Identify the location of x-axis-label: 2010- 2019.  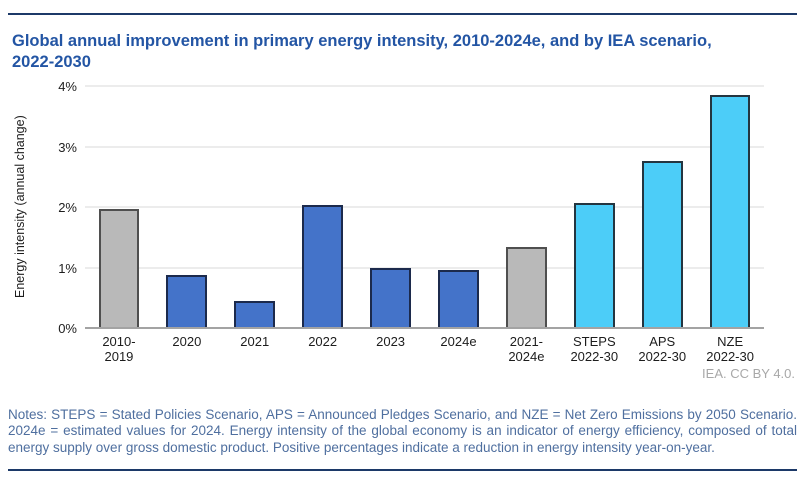
(119, 349).